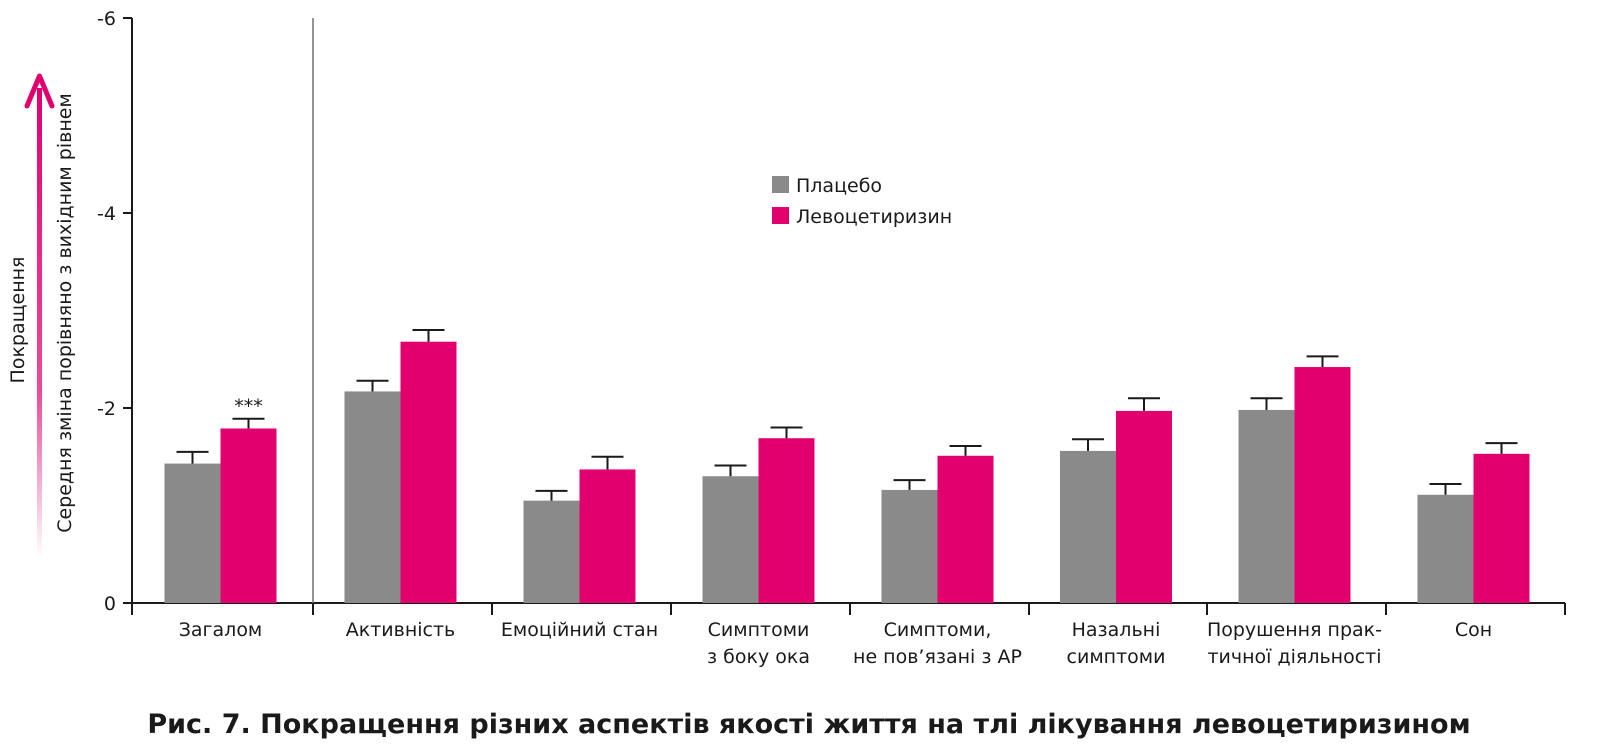  What do you see at coordinates (759, 630) in the screenshot?
I see `x-category-label-line: Симптоми` at bounding box center [759, 630].